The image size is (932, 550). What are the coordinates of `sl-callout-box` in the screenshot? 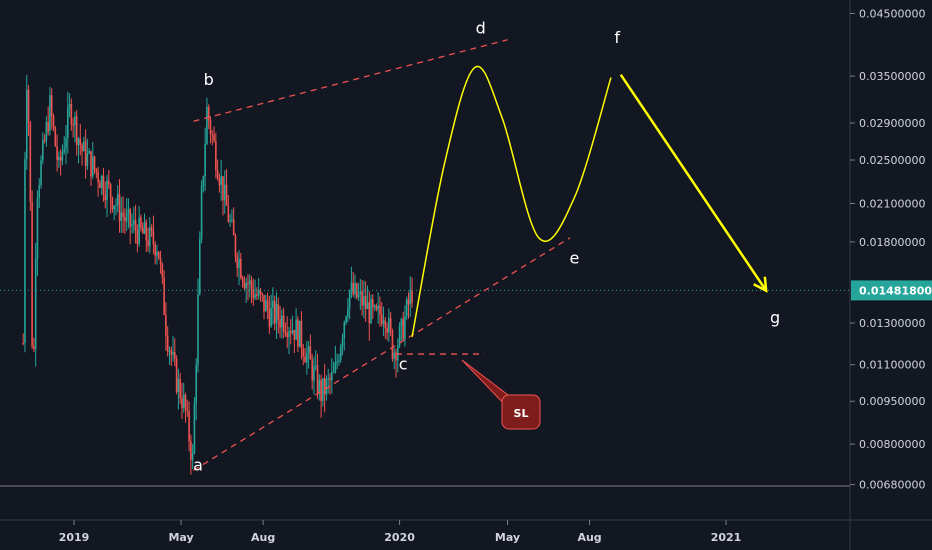 It's located at (521, 412).